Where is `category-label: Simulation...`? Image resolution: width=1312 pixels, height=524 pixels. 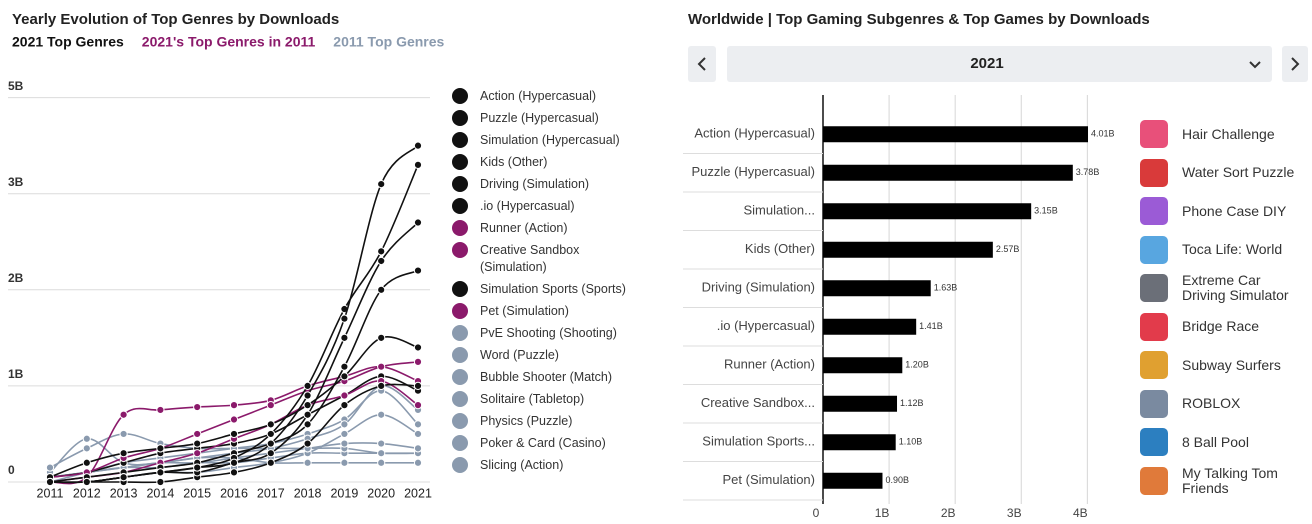
category-label: Simulation... is located at coordinates (779, 210).